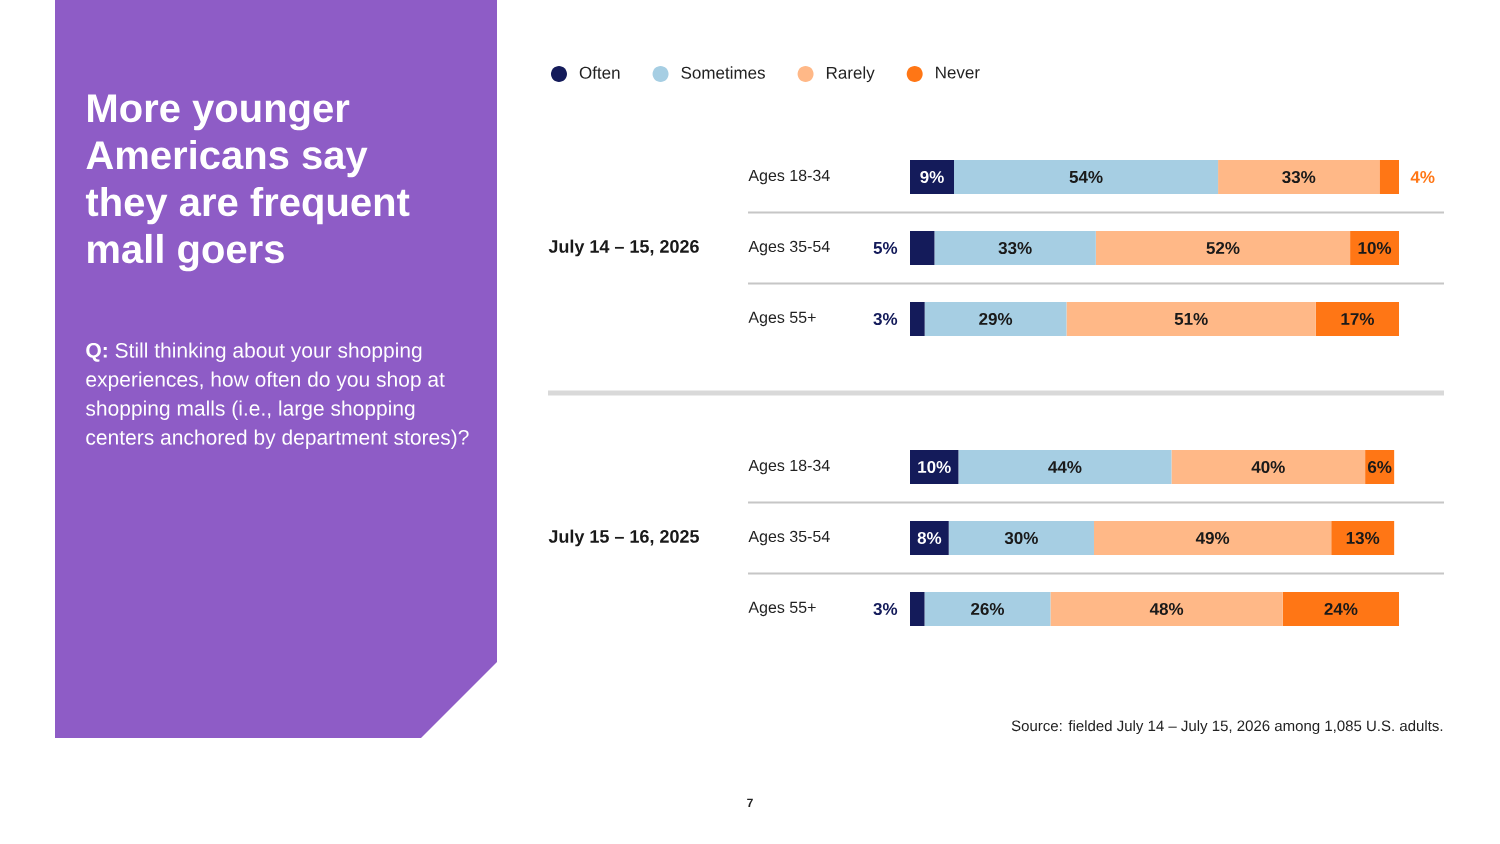 The image size is (1500, 844). I want to click on text: Q: Still thinking about your shopping experiences, how often do you shop at shopping malls (i.e., large shopping centers anchored by department stores)?, so click(277, 395).